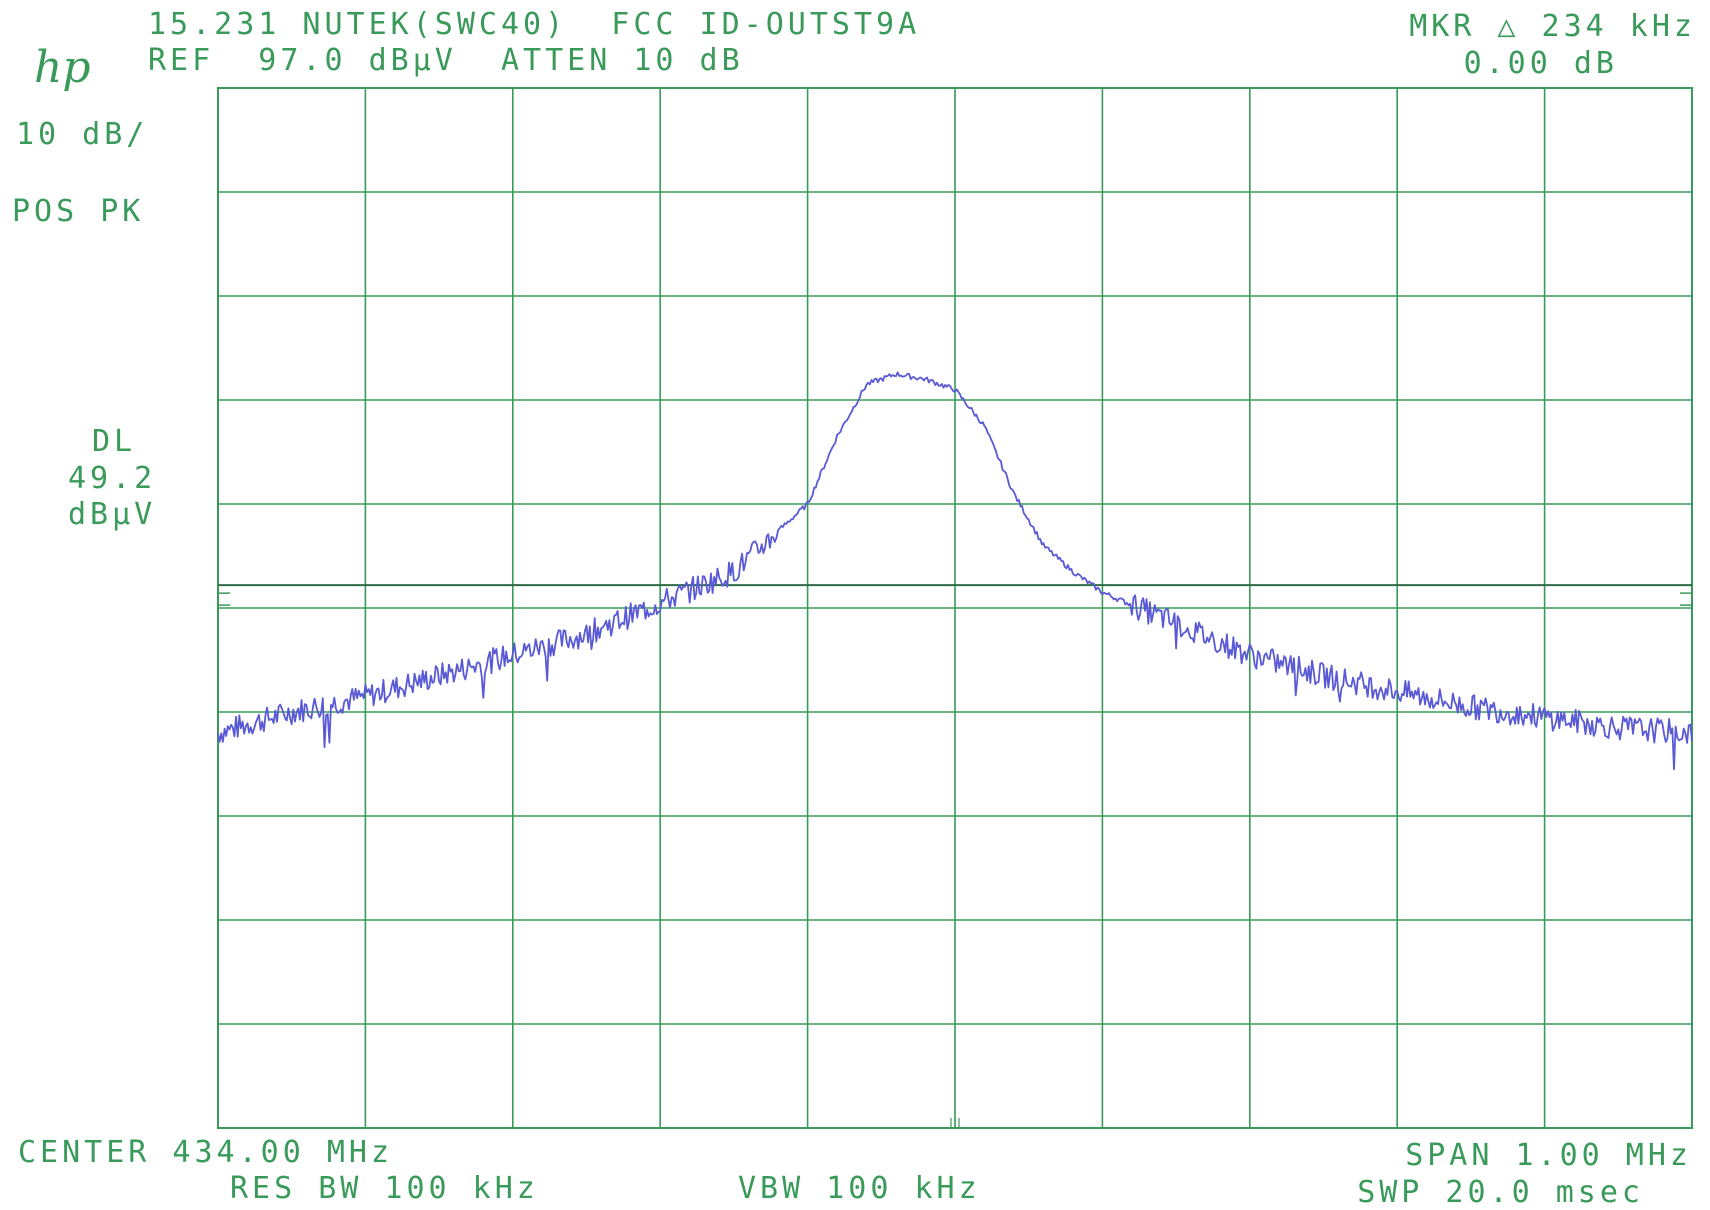 This screenshot has height=1210, width=1710. Describe the element at coordinates (859, 1188) in the screenshot. I see `video-bandwidth: VBW 100 kHz` at that location.